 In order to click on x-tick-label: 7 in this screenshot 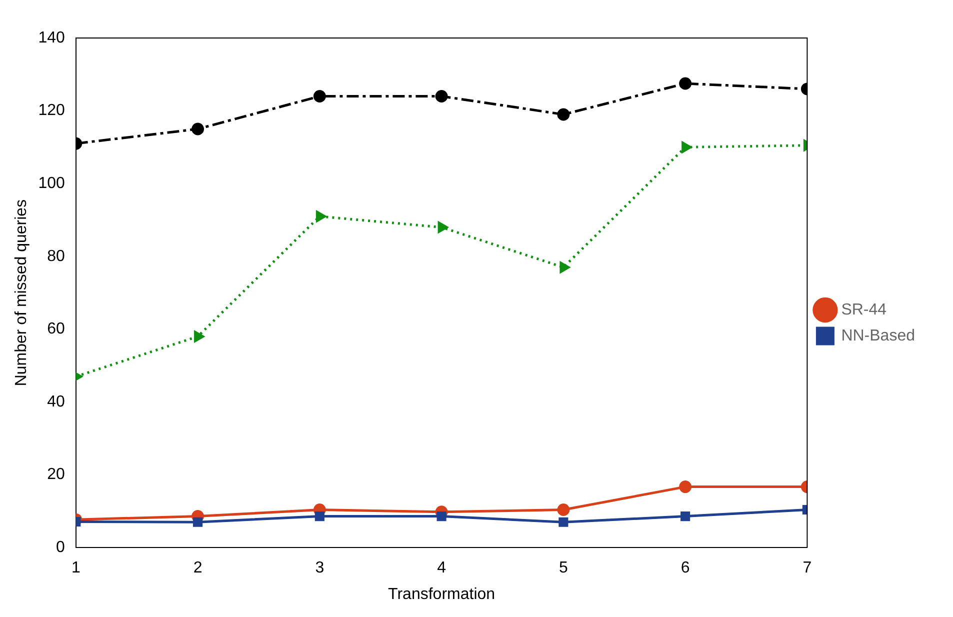, I will do `click(807, 568)`.